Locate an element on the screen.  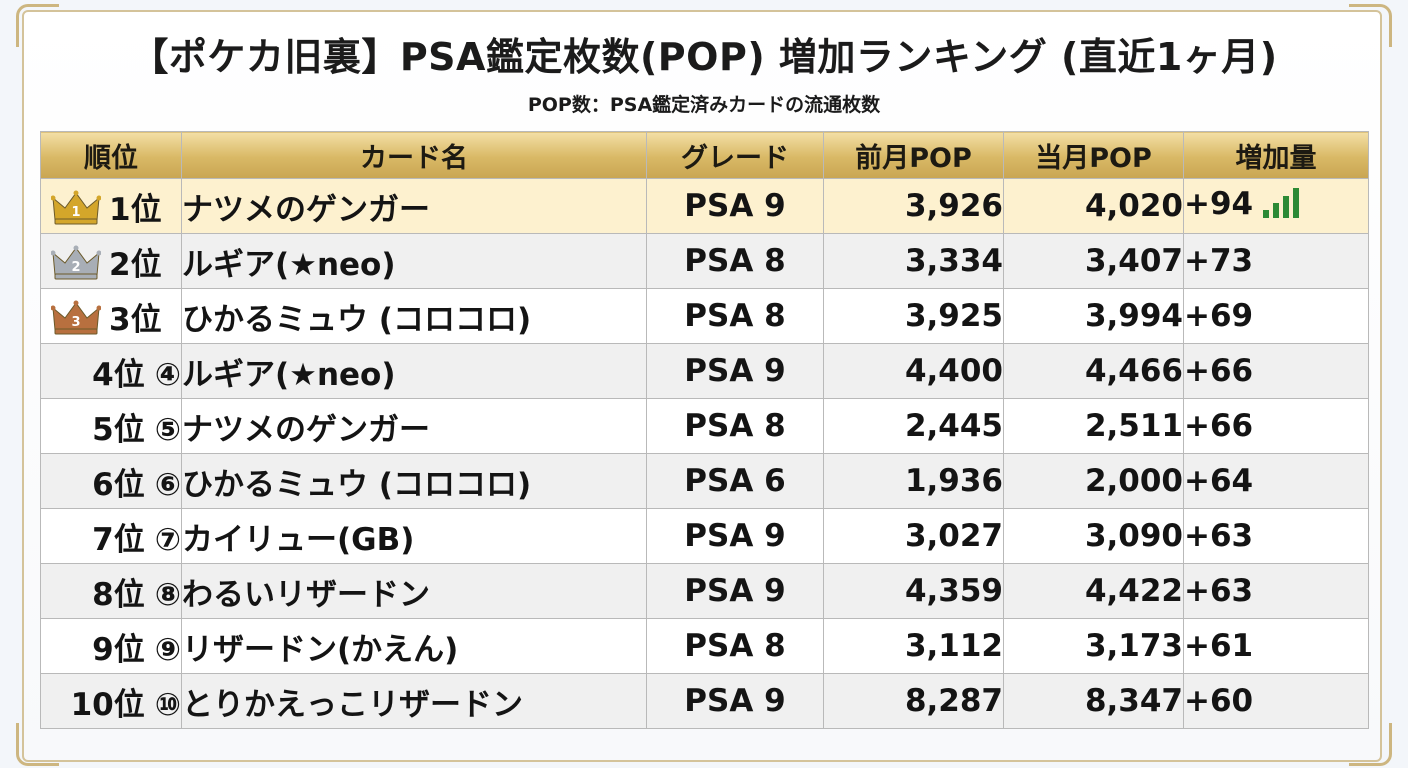
curr-pop-cell: 3,173 is located at coordinates (1093, 646).